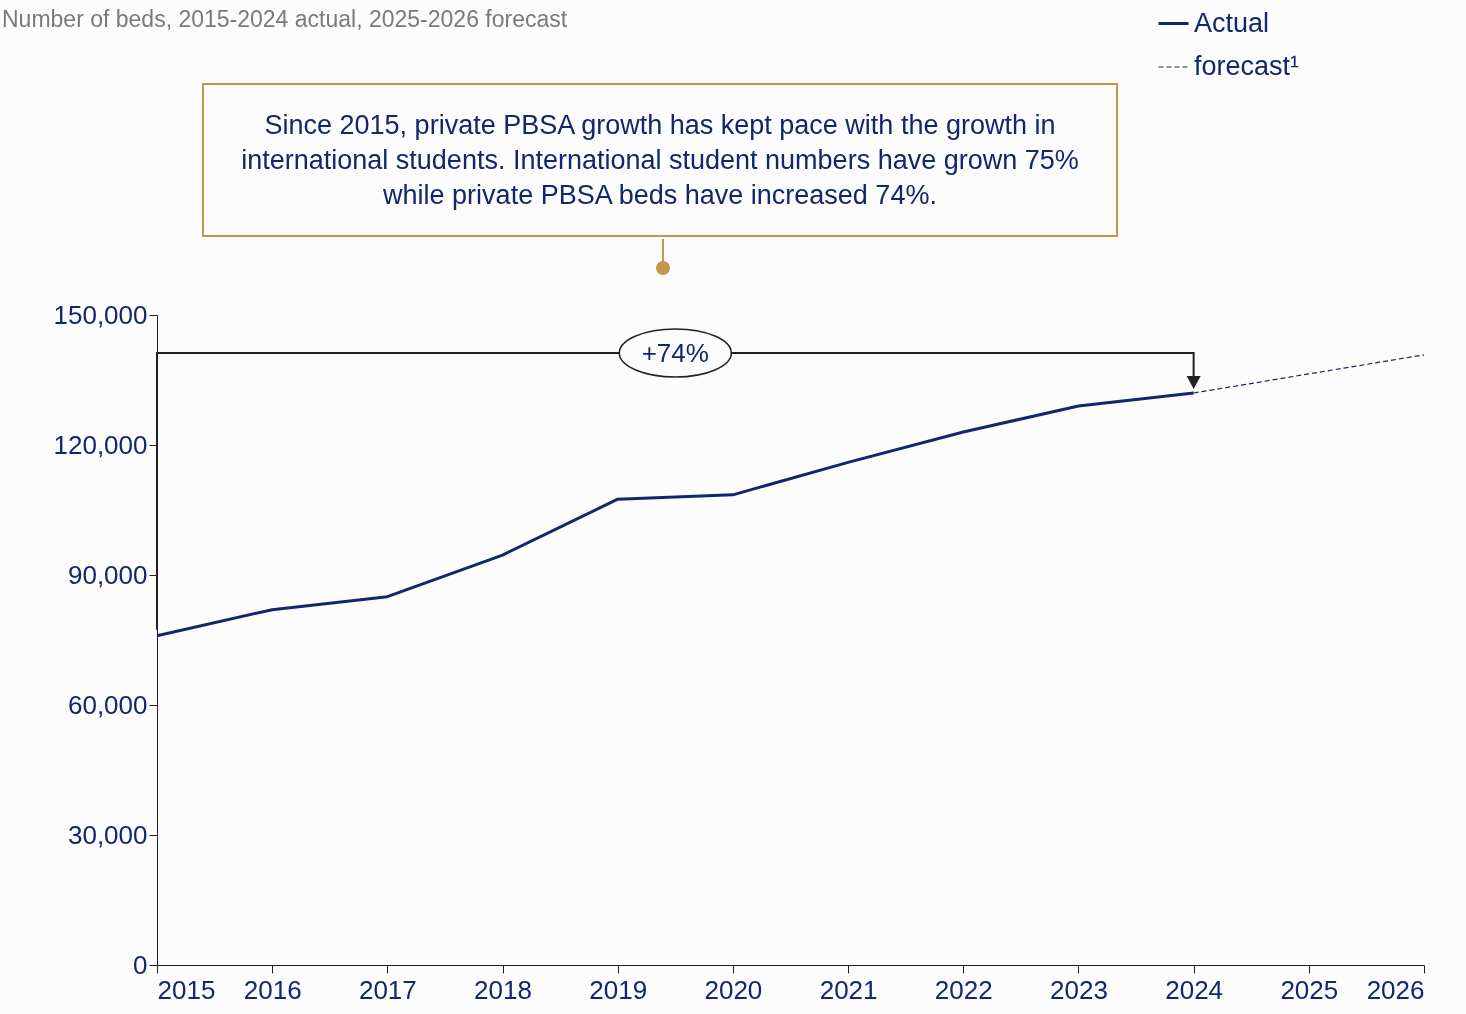 The image size is (1466, 1014). What do you see at coordinates (100, 444) in the screenshot?
I see `y-tick-label: 120,000` at bounding box center [100, 444].